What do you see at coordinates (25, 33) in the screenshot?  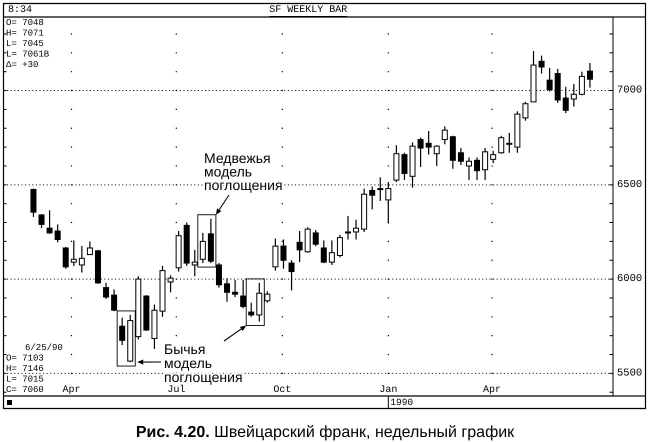 I see `annotation: H= 7071` at bounding box center [25, 33].